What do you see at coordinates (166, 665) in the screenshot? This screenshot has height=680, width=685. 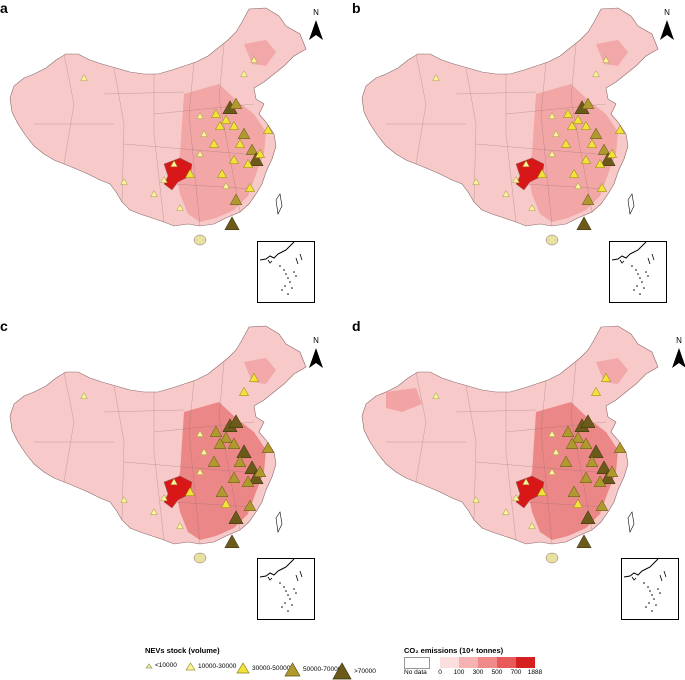 I see `nev-legend-label: <10000` at bounding box center [166, 665].